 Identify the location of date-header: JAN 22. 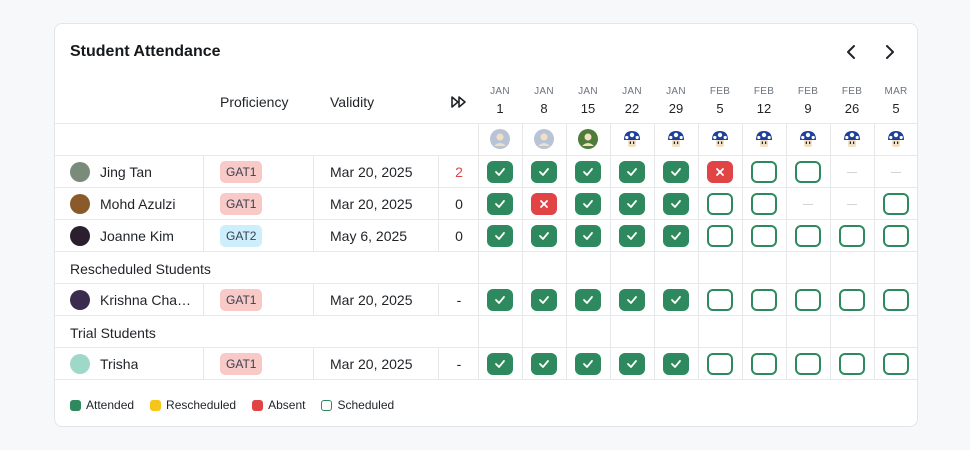
(632, 101).